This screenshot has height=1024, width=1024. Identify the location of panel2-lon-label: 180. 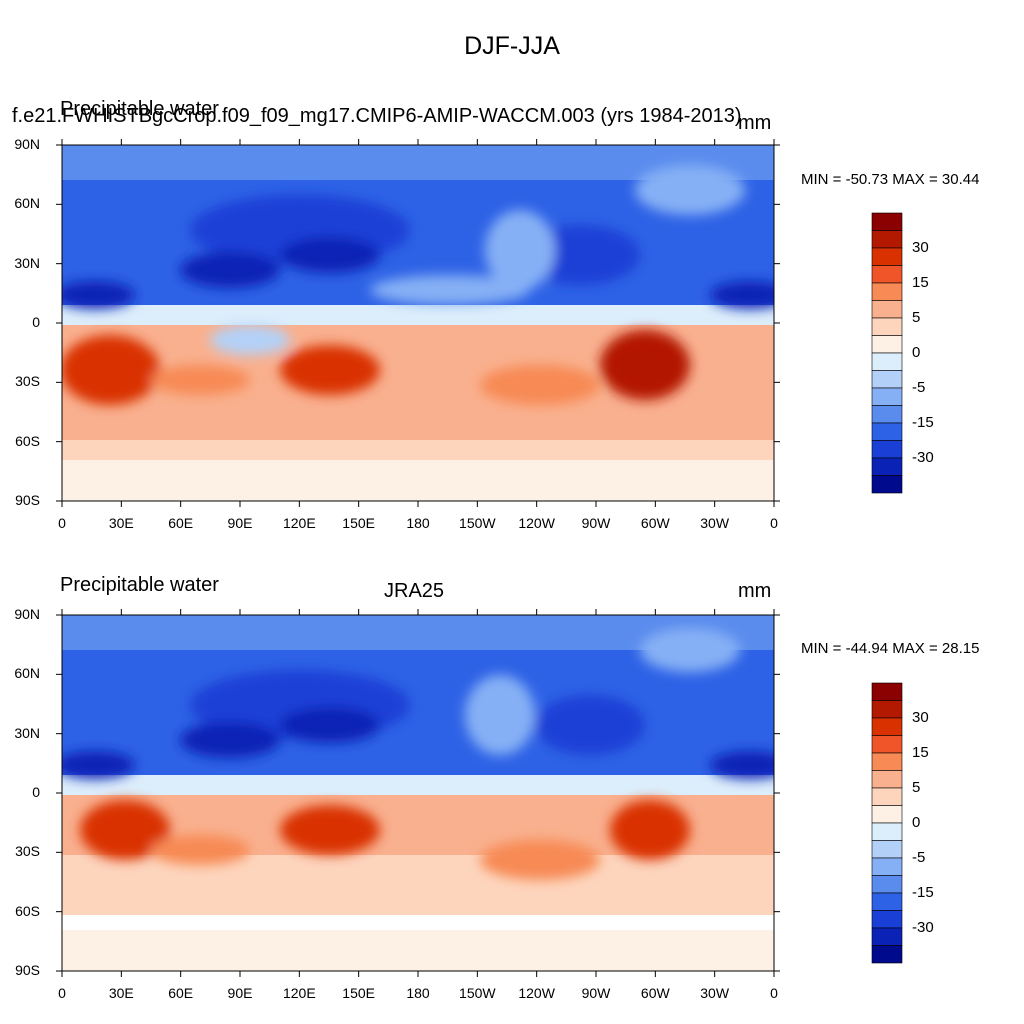
(418, 993).